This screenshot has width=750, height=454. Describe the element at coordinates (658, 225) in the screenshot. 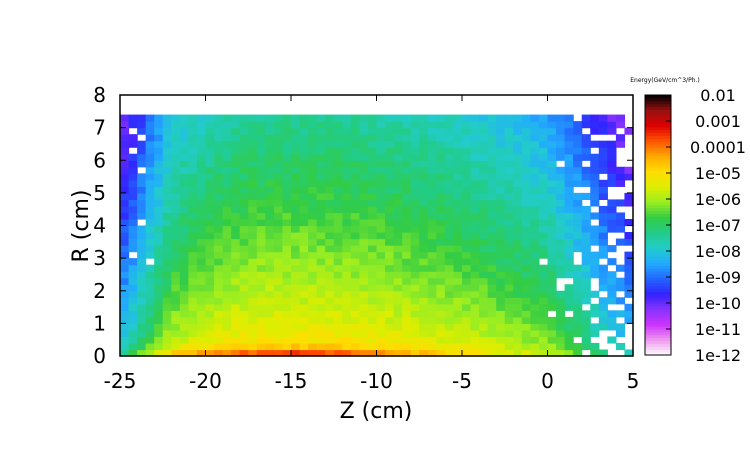

I see `colorbar` at that location.